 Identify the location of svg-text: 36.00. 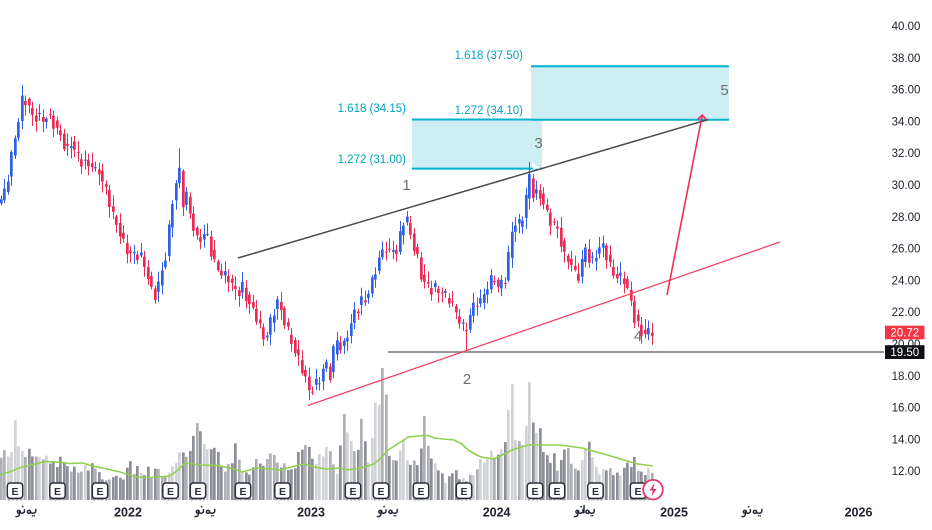
(906, 91).